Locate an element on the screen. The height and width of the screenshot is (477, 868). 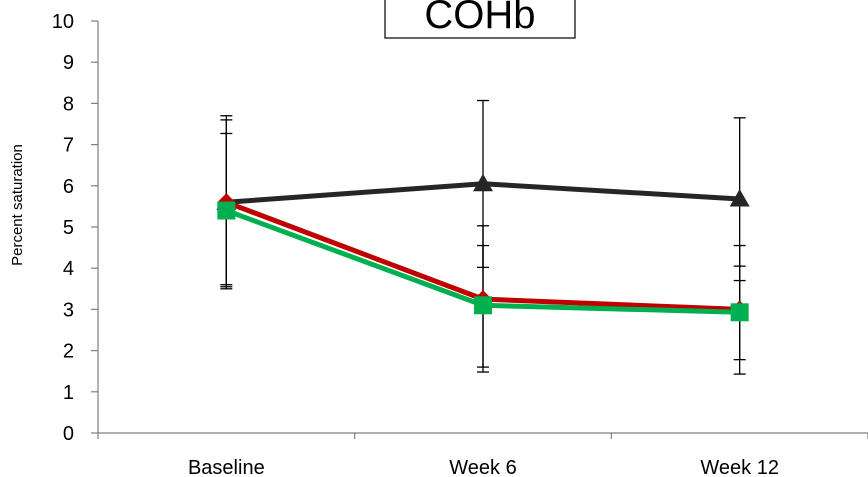
x-tick-label: Week 12 is located at coordinates (739, 467).